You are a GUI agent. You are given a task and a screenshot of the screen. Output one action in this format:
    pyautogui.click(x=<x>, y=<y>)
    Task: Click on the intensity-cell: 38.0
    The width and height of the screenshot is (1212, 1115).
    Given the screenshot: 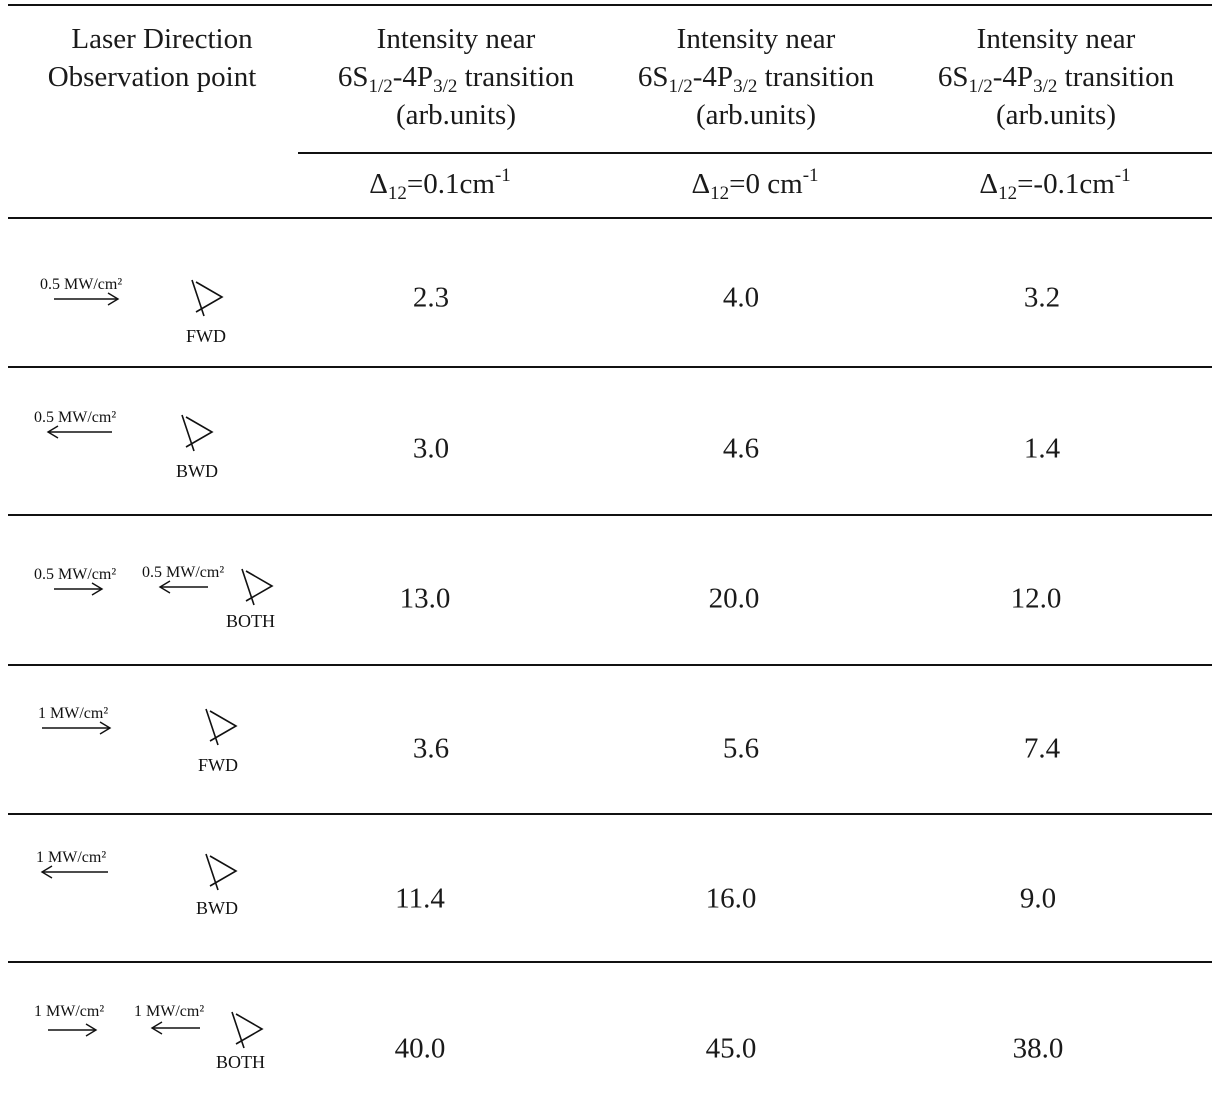 What is the action you would take?
    pyautogui.click(x=1038, y=1048)
    